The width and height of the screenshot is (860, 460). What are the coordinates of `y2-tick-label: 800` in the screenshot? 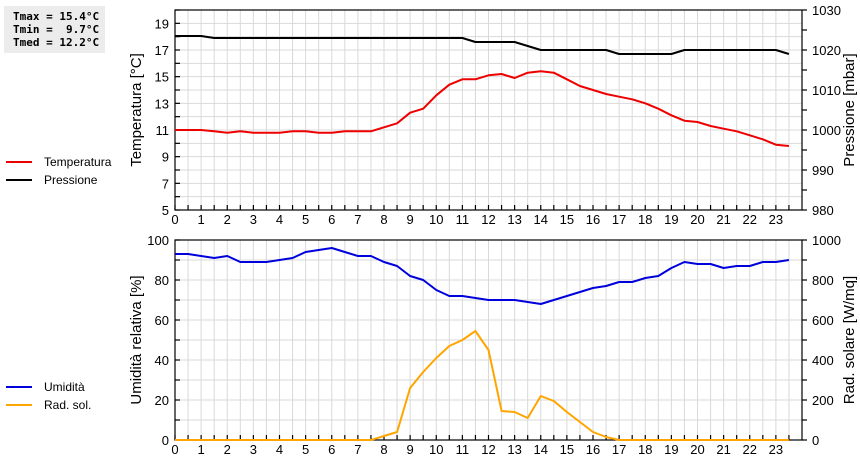 It's located at (823, 280).